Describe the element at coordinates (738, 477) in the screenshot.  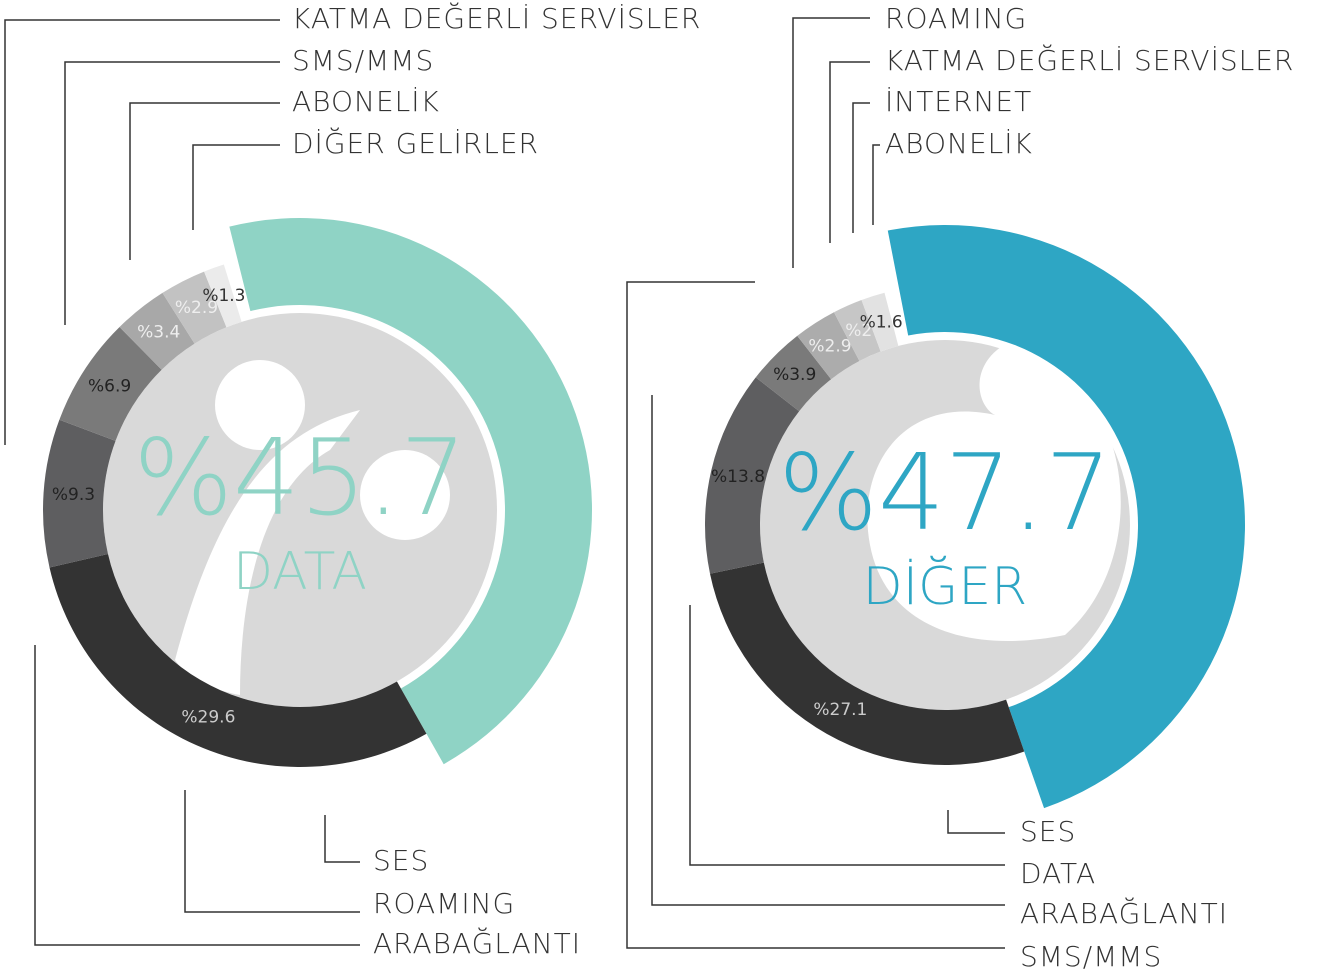
I see `value-label: %13.8` at that location.